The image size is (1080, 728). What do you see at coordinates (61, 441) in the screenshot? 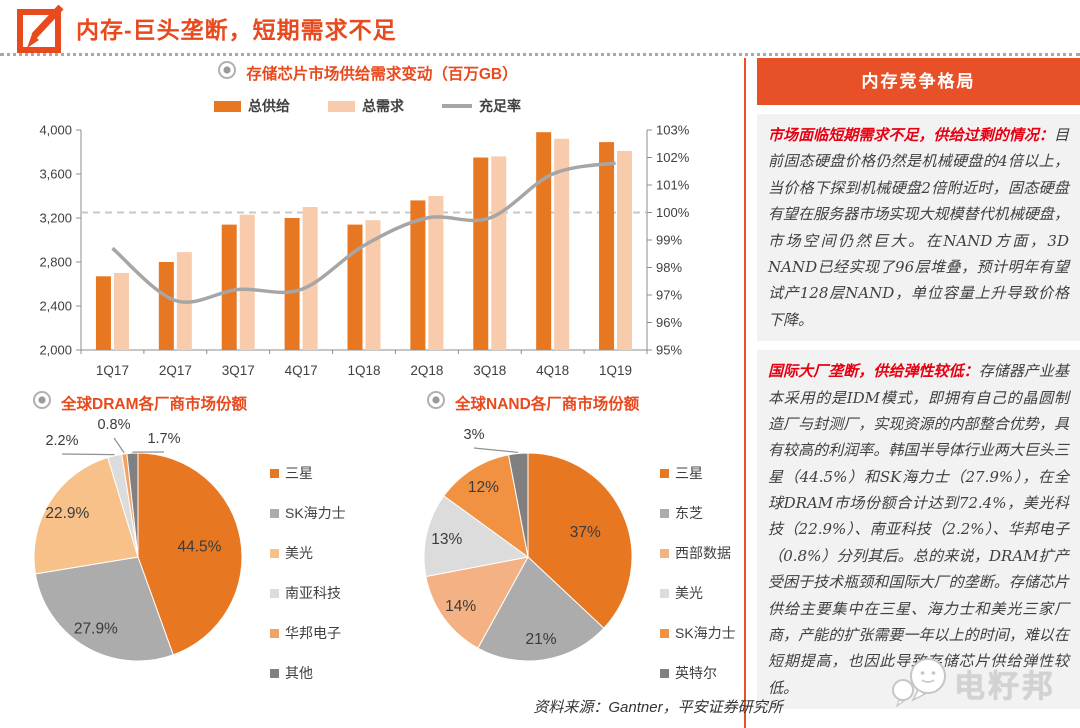
I see `pie-data-label: 2.2%` at bounding box center [61, 441].